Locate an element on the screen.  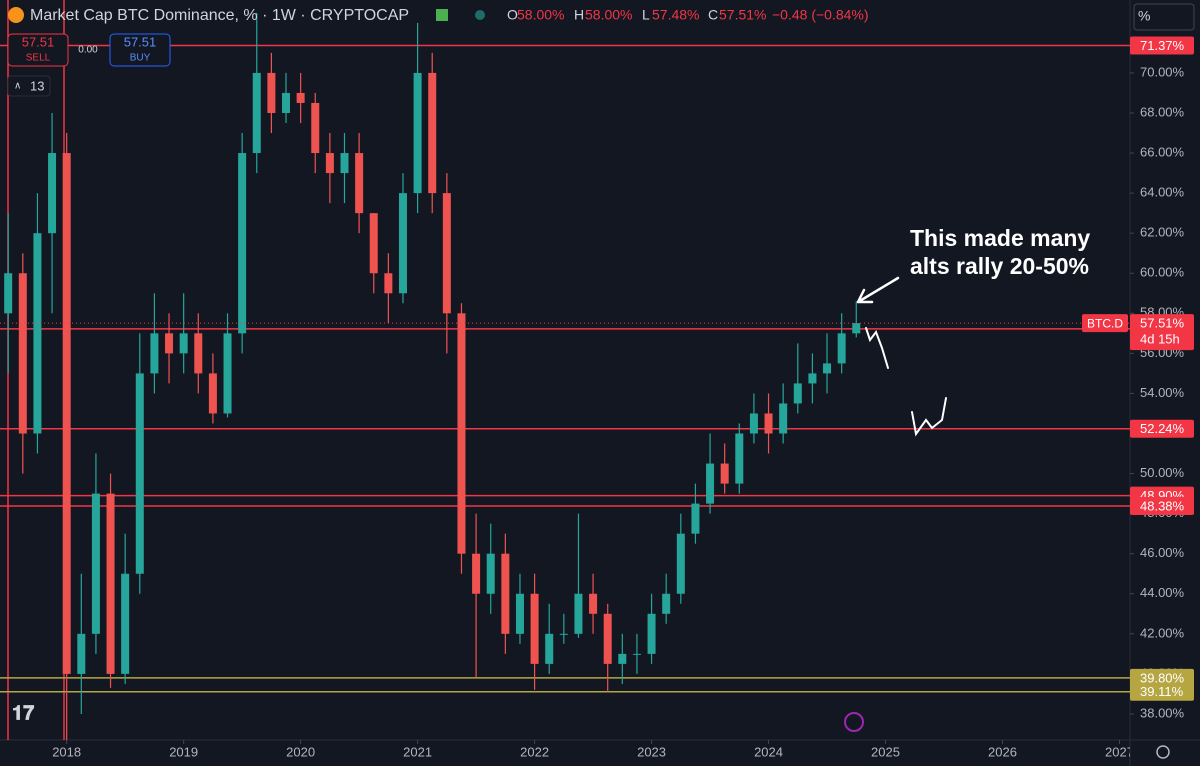
y-tick-label: 46.00% is located at coordinates (1162, 552).